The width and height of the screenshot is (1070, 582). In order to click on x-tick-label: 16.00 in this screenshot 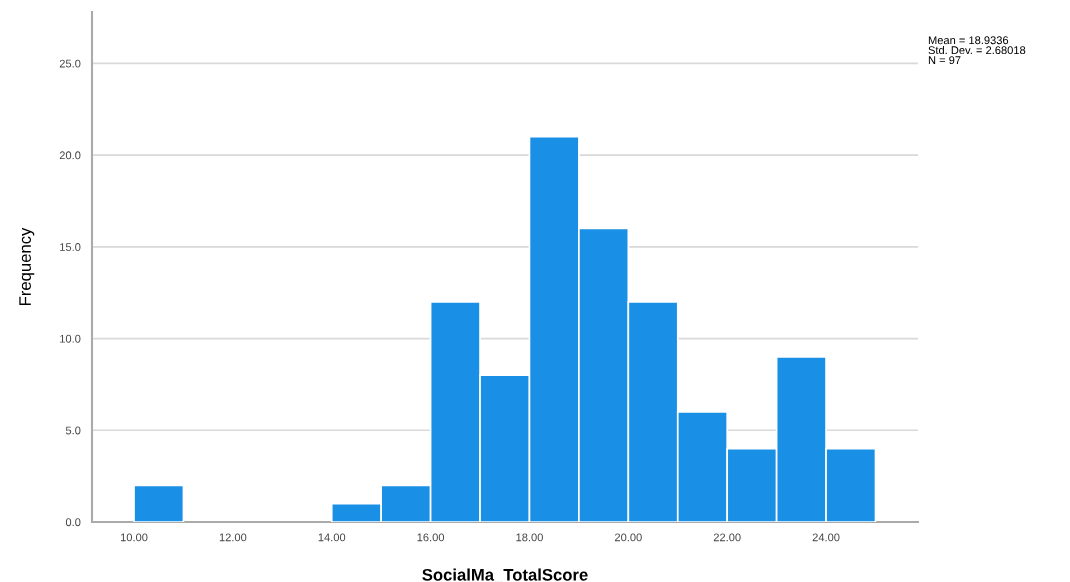, I will do `click(431, 537)`.